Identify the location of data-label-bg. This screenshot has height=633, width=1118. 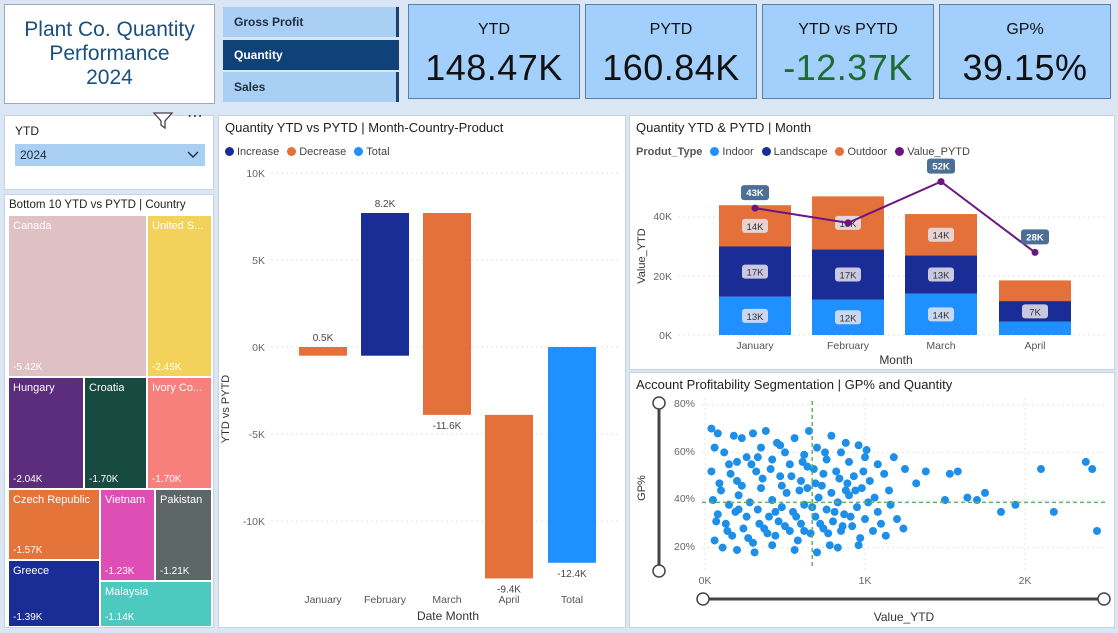
(755, 225).